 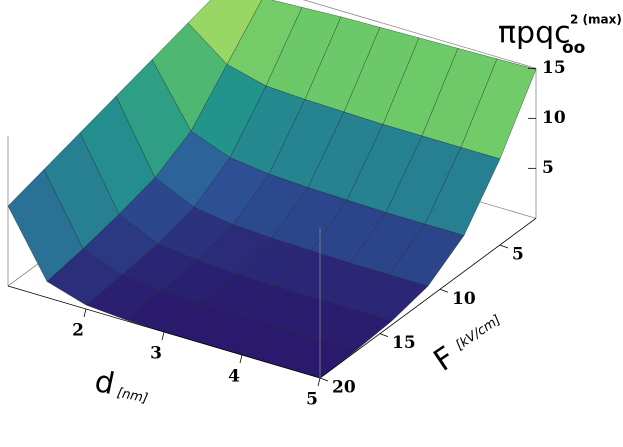 I want to click on y-label-sub: [kV/cm], so click(x=478, y=333).